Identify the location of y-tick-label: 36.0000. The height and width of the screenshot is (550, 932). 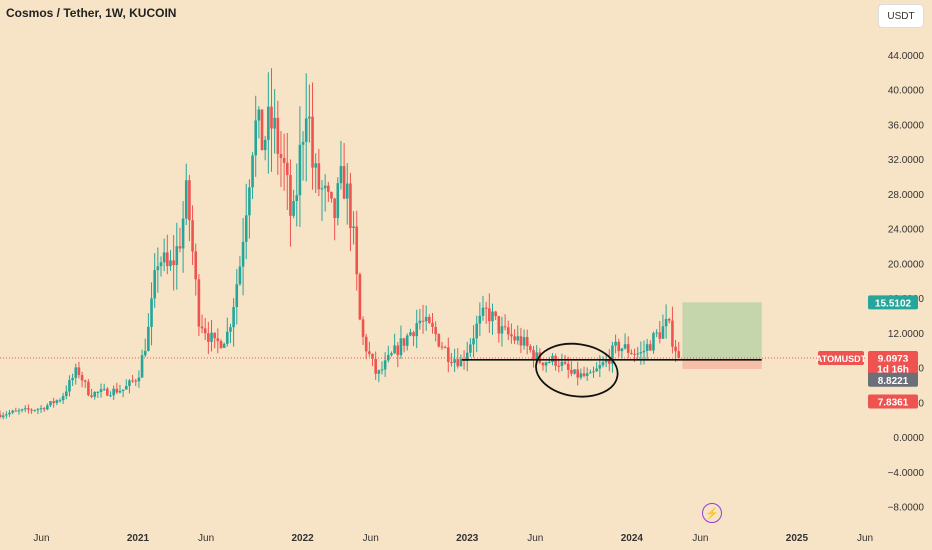
(906, 125).